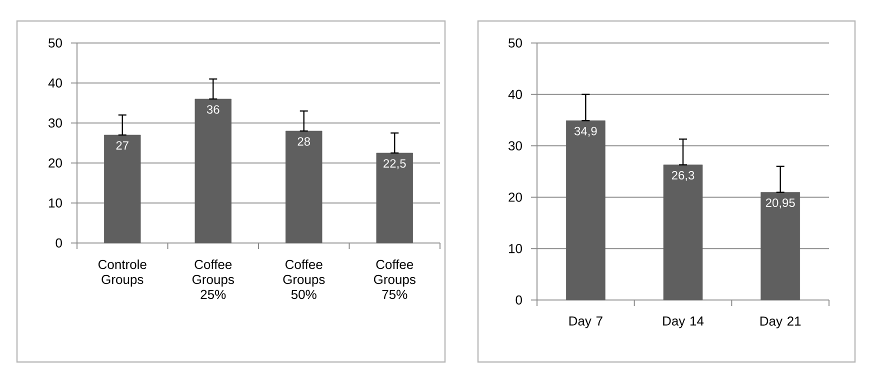 The width and height of the screenshot is (875, 379). I want to click on x-tick-label: Coffee Groups 50%, so click(304, 280).